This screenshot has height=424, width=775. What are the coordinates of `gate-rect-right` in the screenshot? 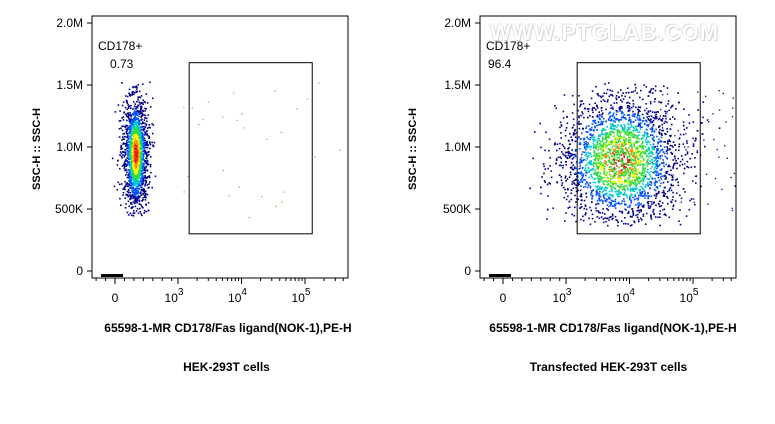 It's located at (638, 148).